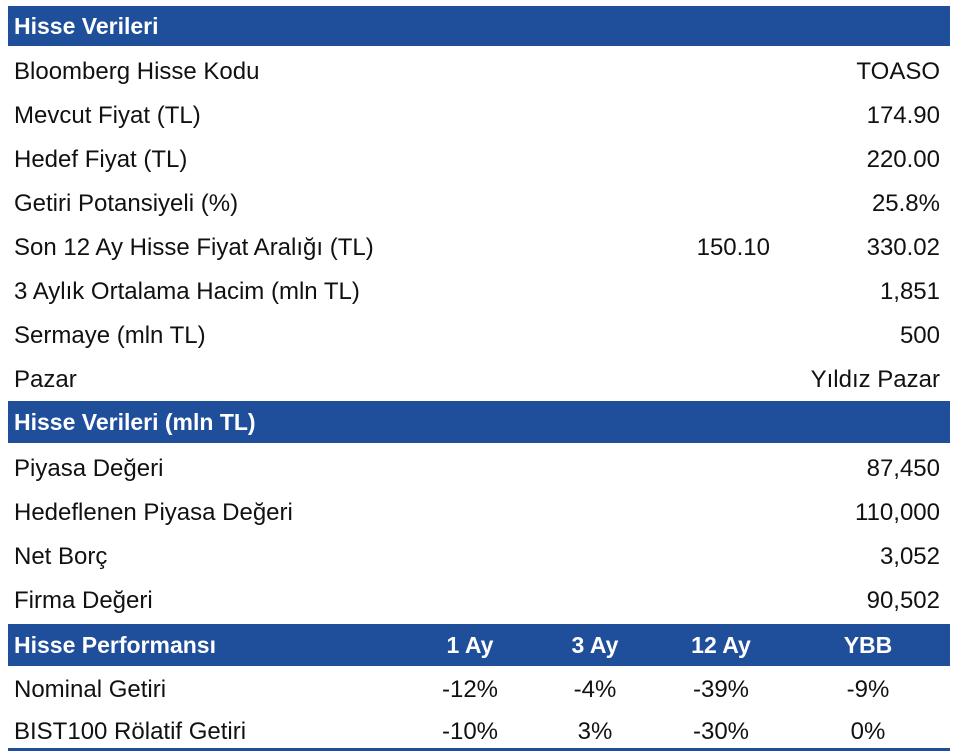 The height and width of the screenshot is (754, 960). Describe the element at coordinates (721, 689) in the screenshot. I see `cell-value: -39%` at that location.